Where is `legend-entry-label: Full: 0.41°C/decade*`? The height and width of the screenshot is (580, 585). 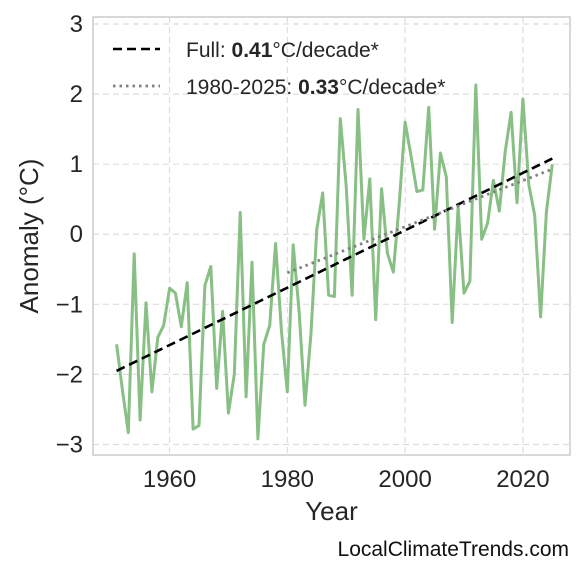
legend-entry-label: Full: 0.41°C/decade* is located at coordinates (282, 50).